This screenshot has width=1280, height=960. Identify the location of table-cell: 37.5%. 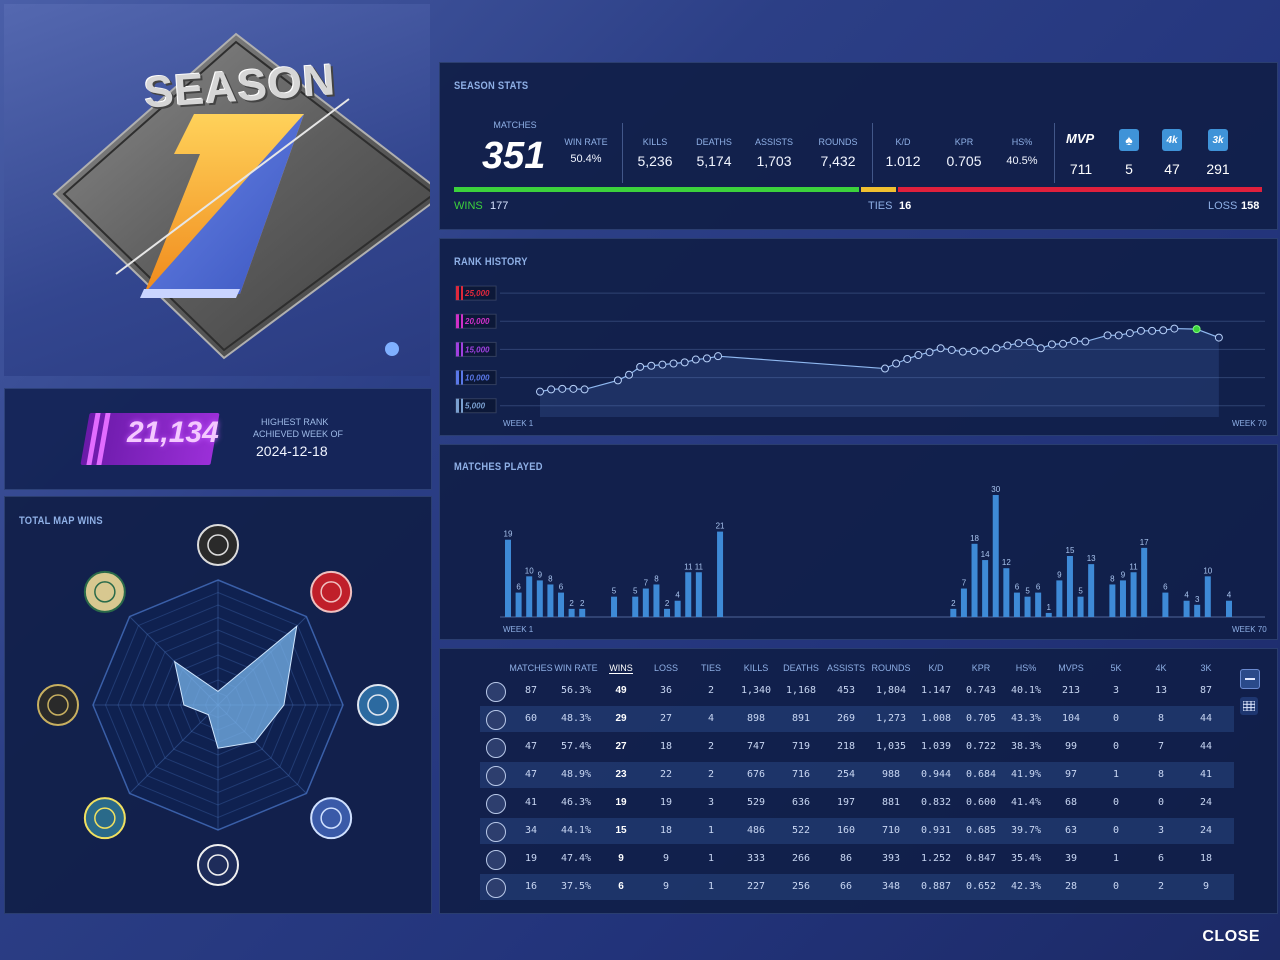
(576, 886).